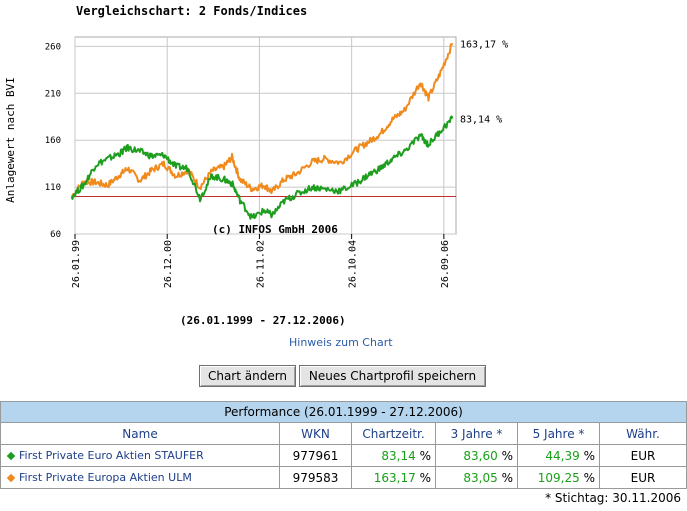 This screenshot has height=511, width=687. I want to click on performance-caption: Performance (26.01.1999 - 27.12.2006), so click(343, 412).